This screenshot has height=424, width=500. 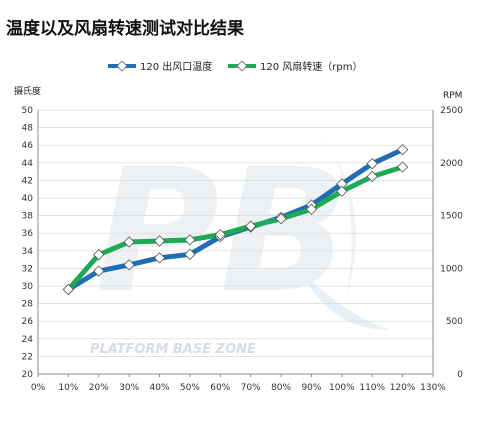 I want to click on x-tick-label: 130%, so click(x=433, y=388).